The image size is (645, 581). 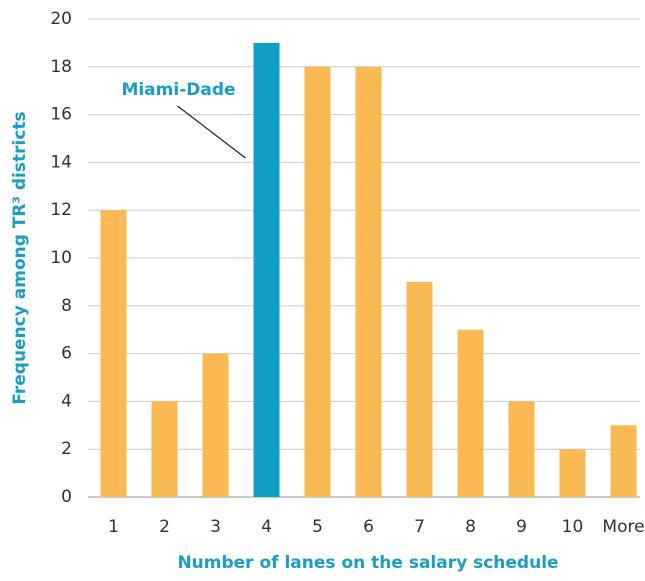 I want to click on y-tick-label: 16, so click(x=61, y=115).